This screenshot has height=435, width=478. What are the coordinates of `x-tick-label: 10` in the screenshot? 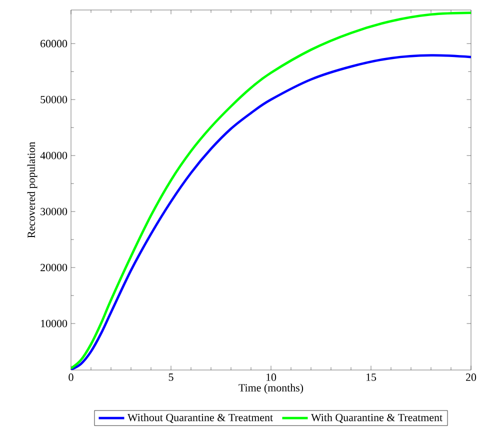 It's located at (271, 377).